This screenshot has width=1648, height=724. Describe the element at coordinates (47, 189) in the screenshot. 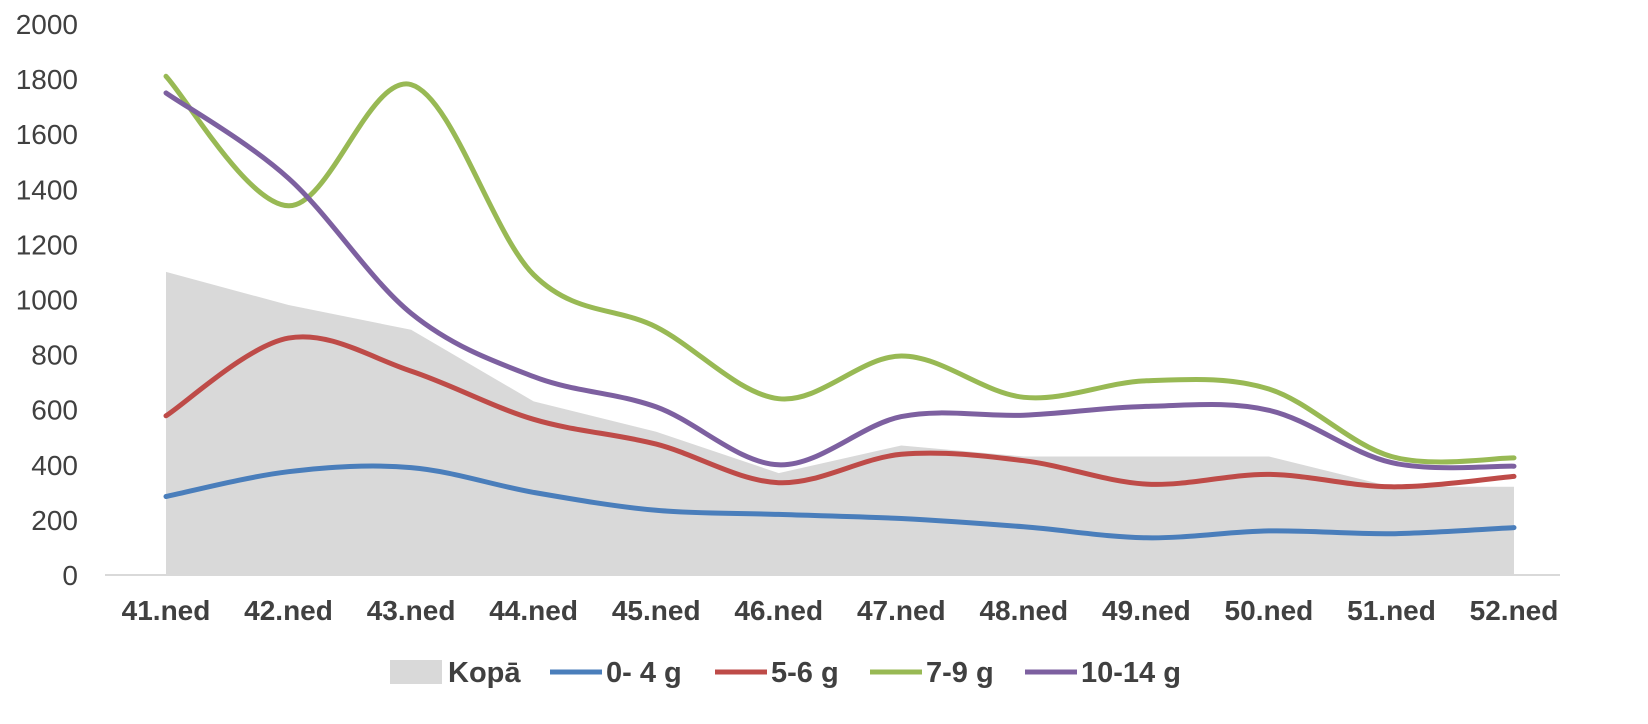

I see `y-tick-label: 1400` at that location.